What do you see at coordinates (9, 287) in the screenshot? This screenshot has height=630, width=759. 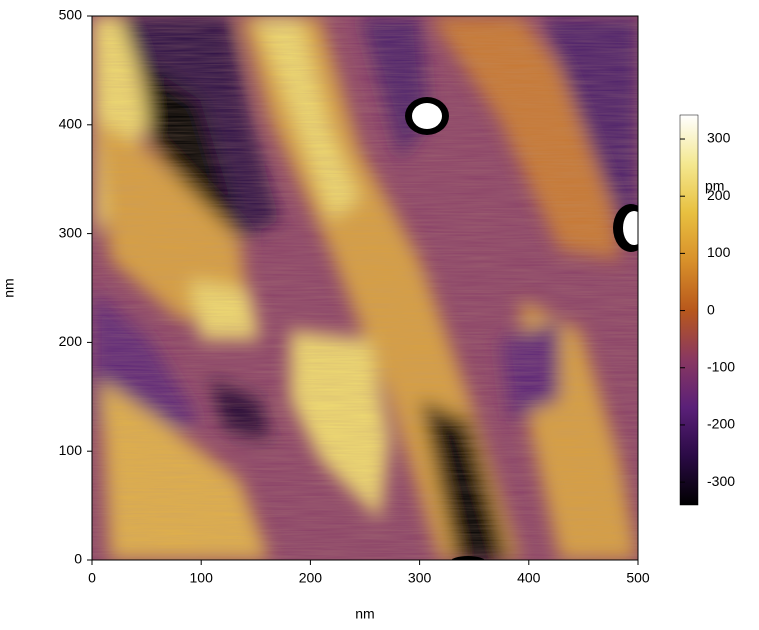 I see `y-axis-label: nm` at bounding box center [9, 287].